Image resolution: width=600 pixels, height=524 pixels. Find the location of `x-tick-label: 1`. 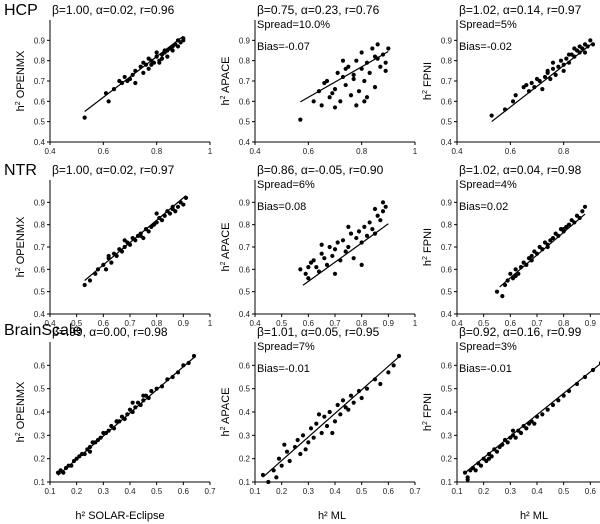

x-tick-label: 1 is located at coordinates (210, 151).